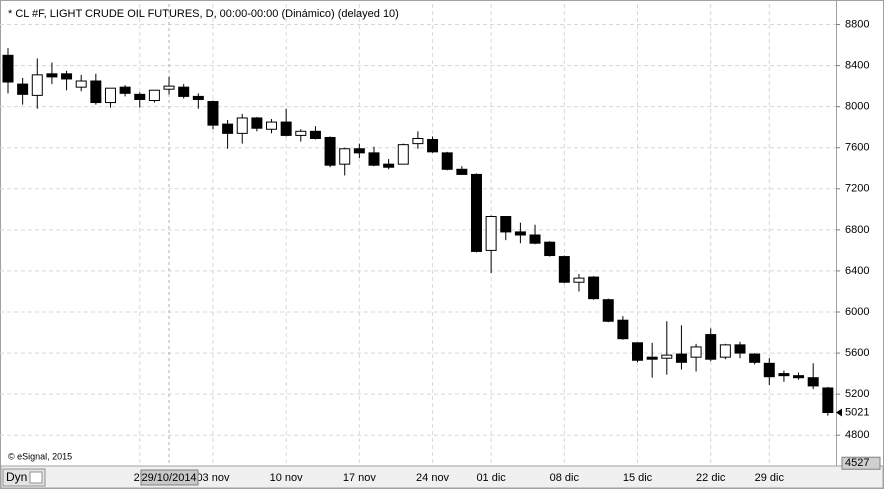 The image size is (884, 494). What do you see at coordinates (857, 66) in the screenshot?
I see `y-tick-label: 8400` at bounding box center [857, 66].